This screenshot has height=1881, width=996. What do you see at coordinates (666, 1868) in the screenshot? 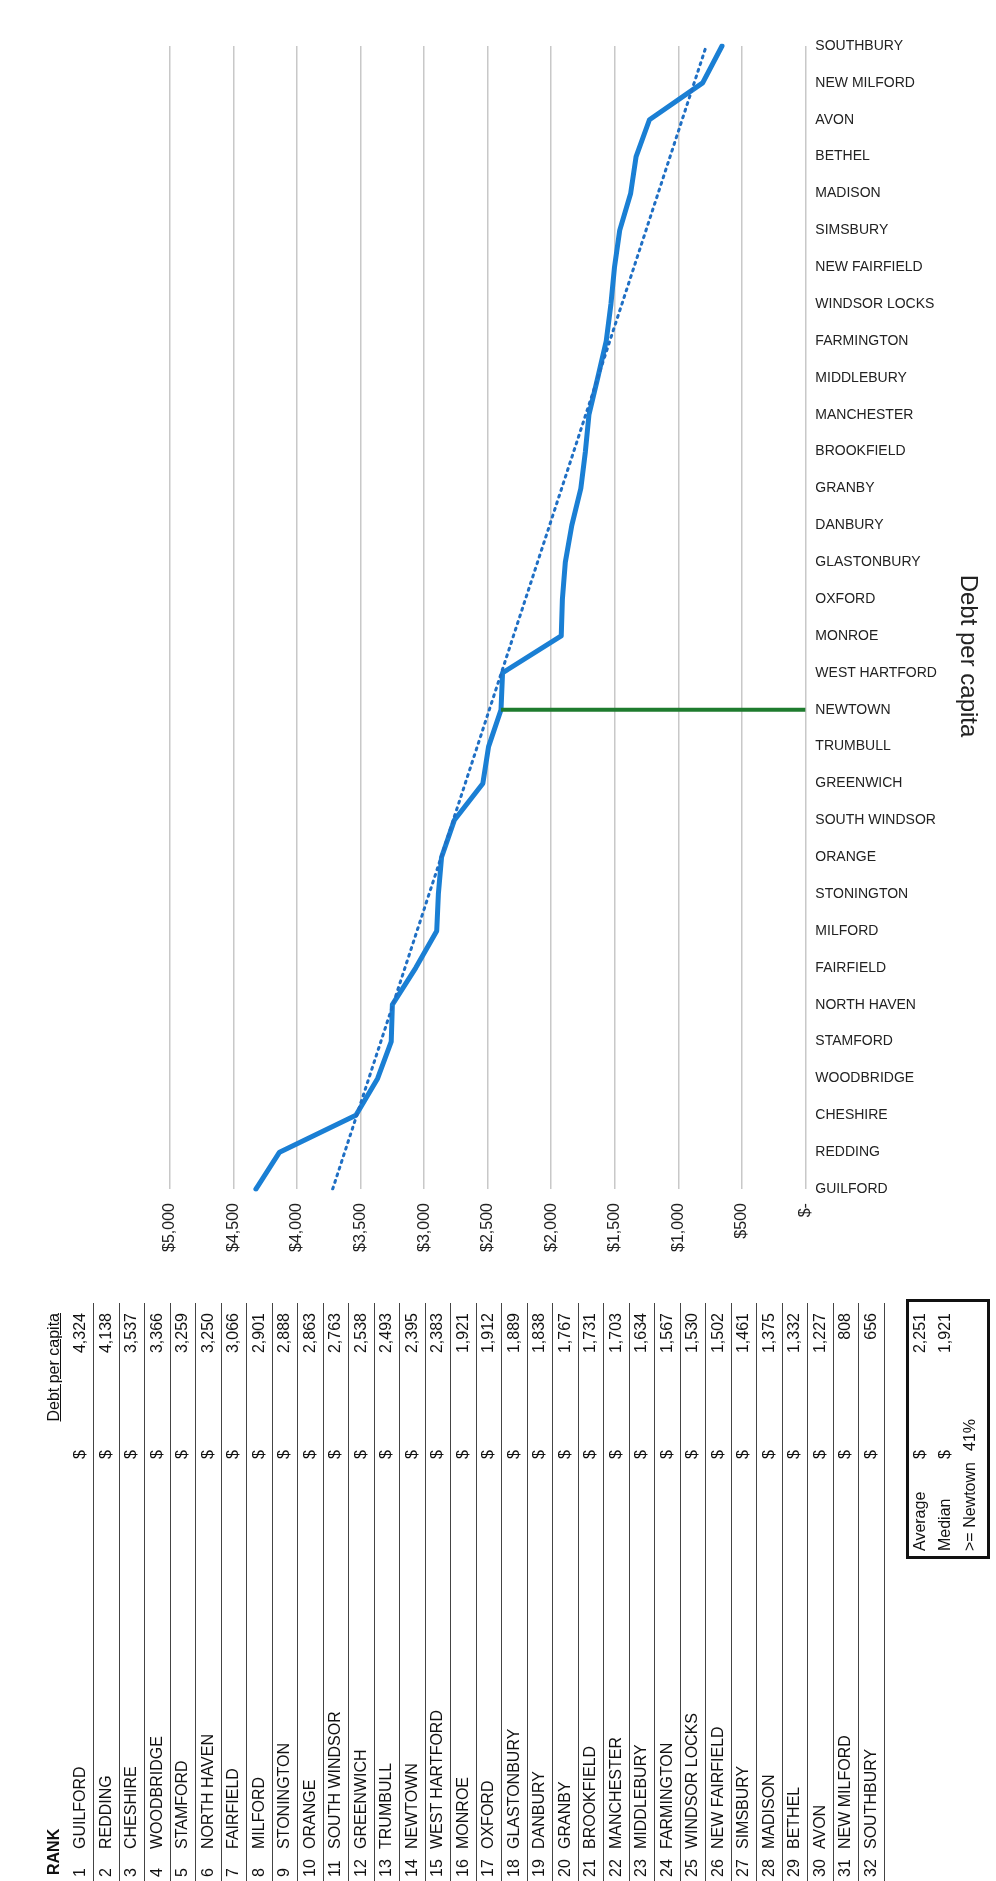
I see `text: 24` at bounding box center [666, 1868].